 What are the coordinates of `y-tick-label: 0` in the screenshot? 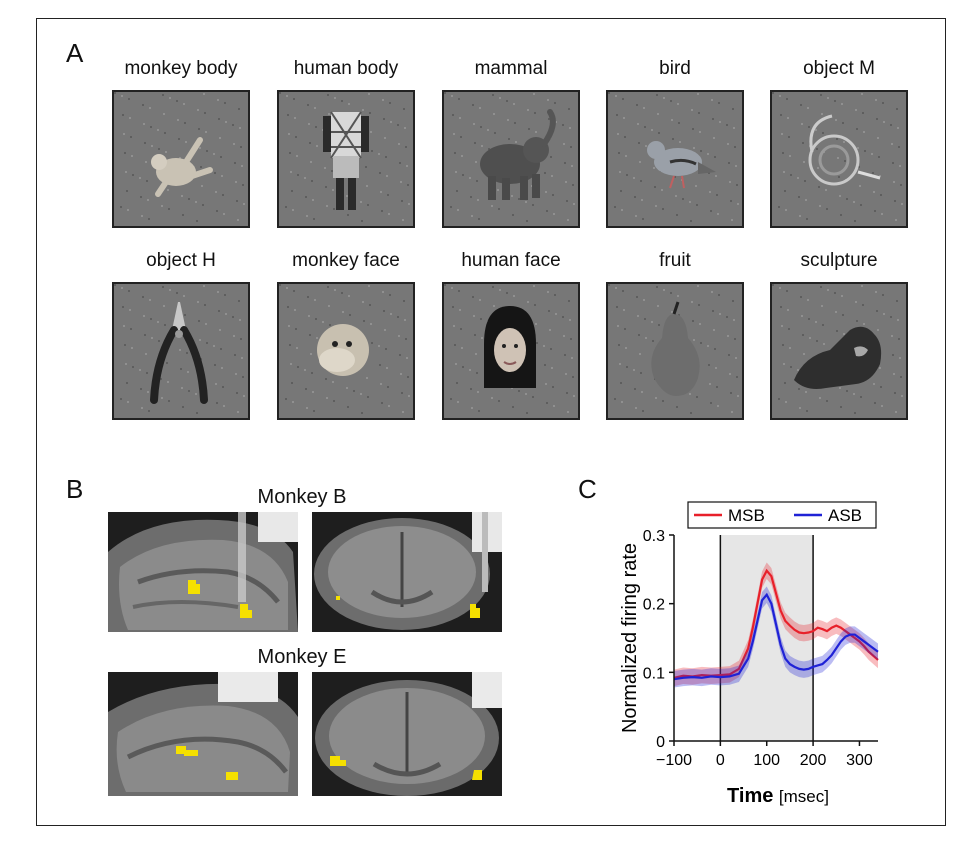 It's located at (660, 742).